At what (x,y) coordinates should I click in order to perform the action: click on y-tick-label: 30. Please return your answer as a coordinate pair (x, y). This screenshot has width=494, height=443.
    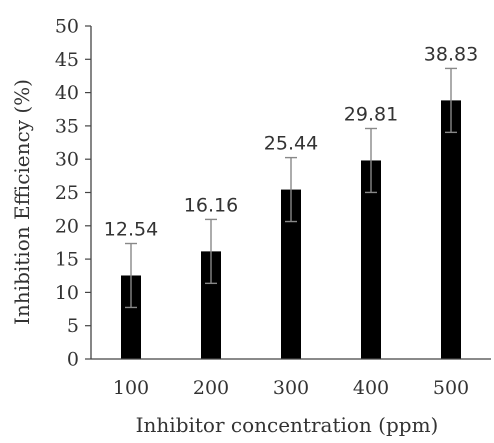
    Looking at the image, I should click on (67, 160).